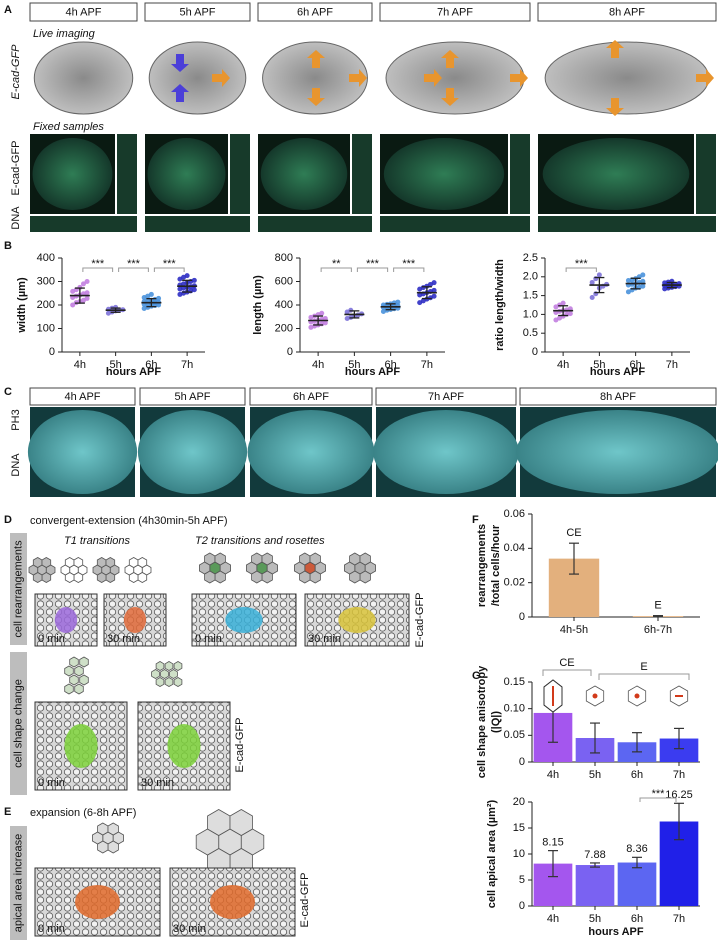 The image size is (718, 942). What do you see at coordinates (519, 854) in the screenshot?
I see `y-tick-label: 10` at bounding box center [519, 854].